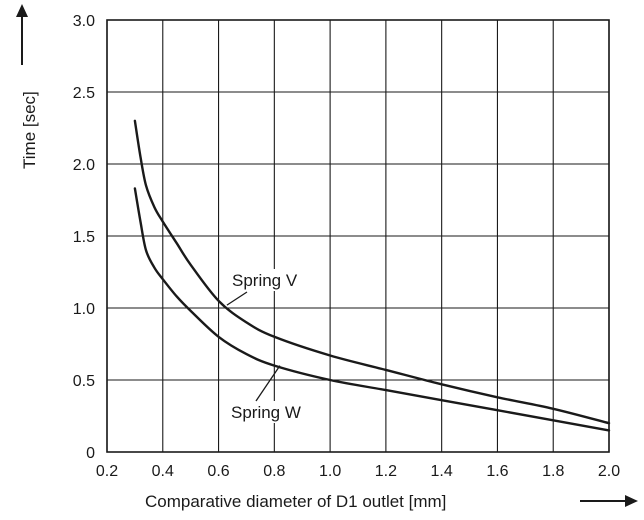 The height and width of the screenshot is (520, 644). I want to click on y-tick-label: 3.0, so click(84, 21).